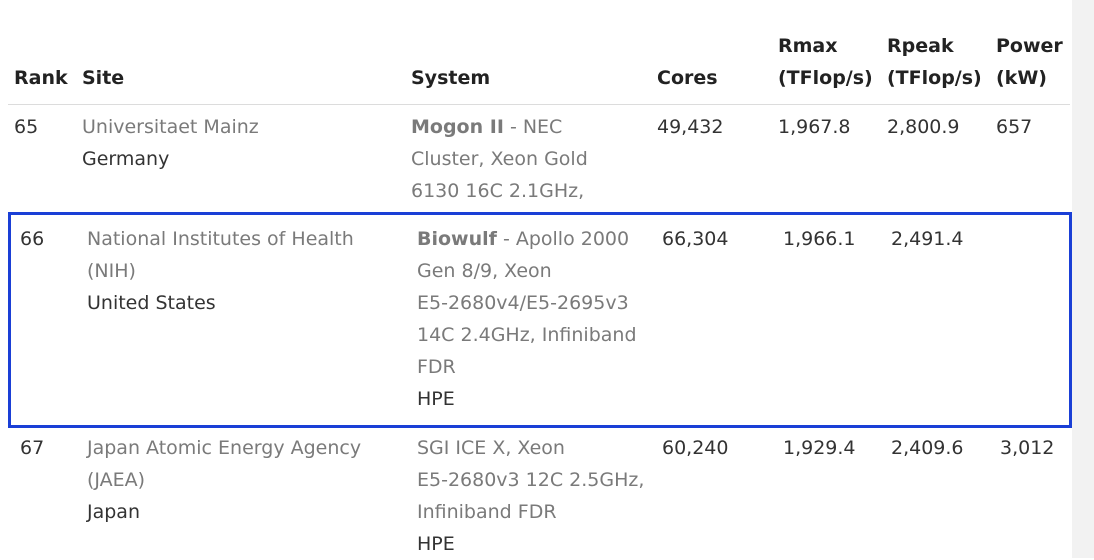  What do you see at coordinates (103, 78) in the screenshot?
I see `header-site: Site` at bounding box center [103, 78].